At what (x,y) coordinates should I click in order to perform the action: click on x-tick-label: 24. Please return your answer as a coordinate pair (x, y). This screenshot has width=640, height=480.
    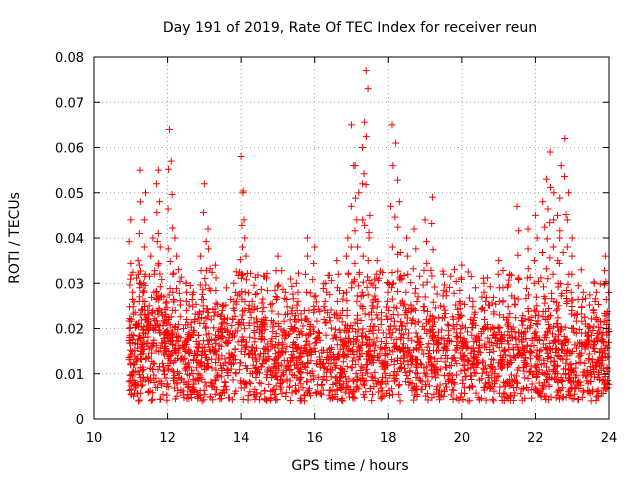
    Looking at the image, I should click on (609, 438).